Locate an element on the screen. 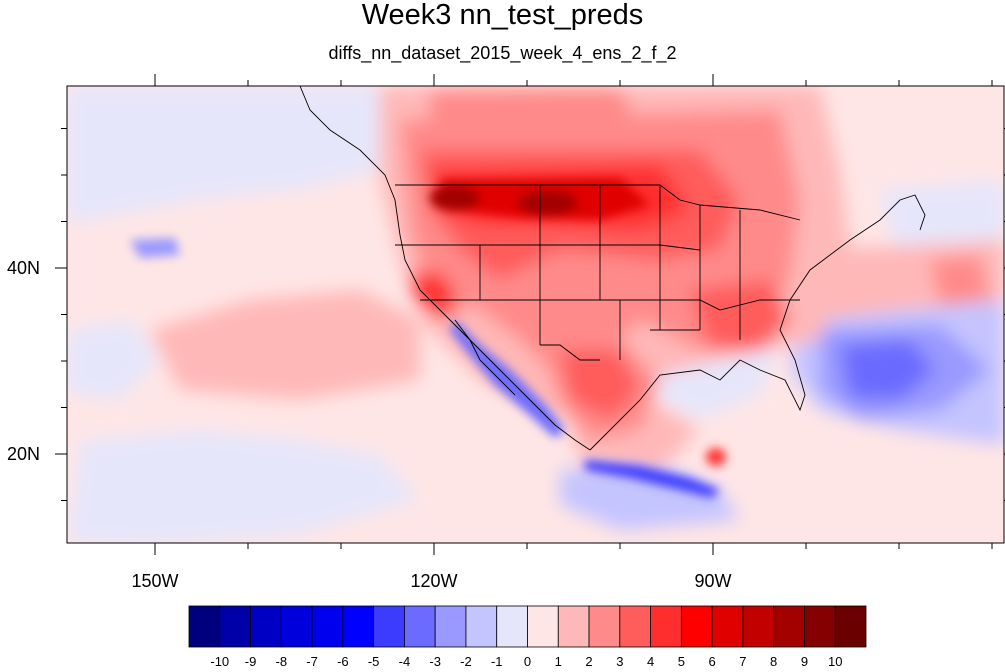 The height and width of the screenshot is (672, 1005). colorbar-label: -9 is located at coordinates (250, 661).